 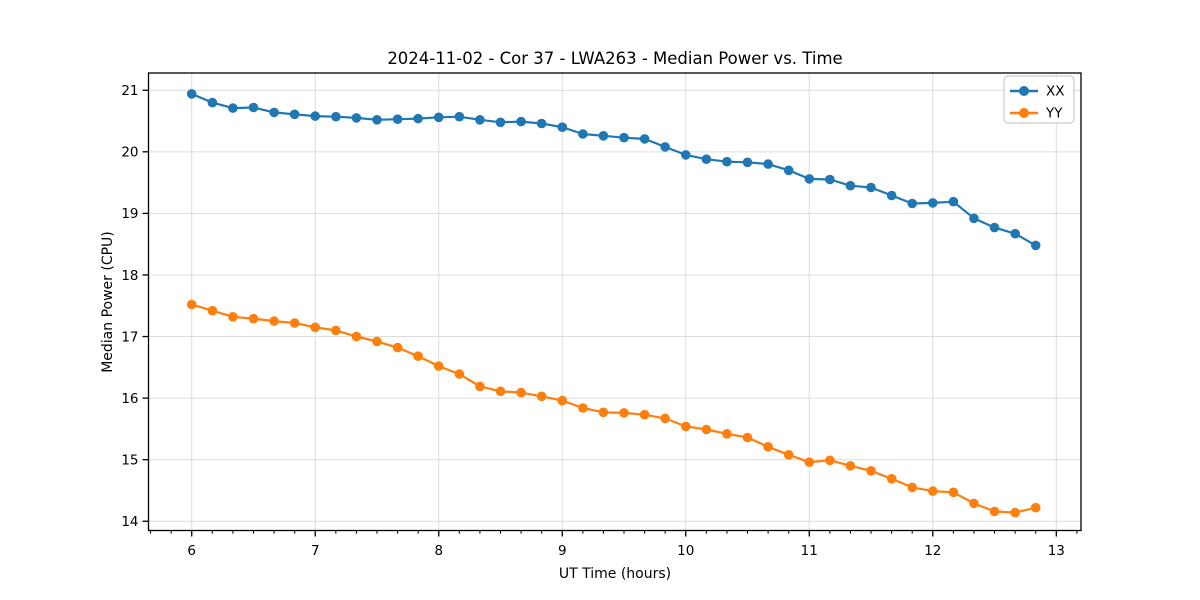 I want to click on legend: XX YY, so click(x=1039, y=99).